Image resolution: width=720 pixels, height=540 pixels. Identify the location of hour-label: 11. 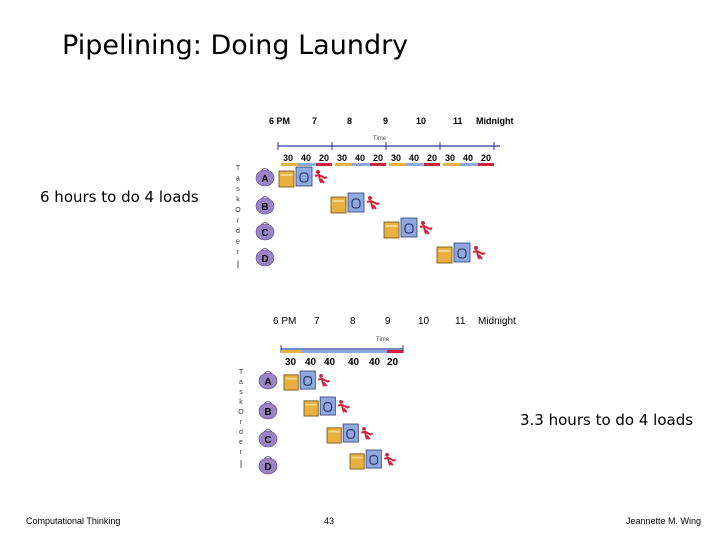
(458, 121).